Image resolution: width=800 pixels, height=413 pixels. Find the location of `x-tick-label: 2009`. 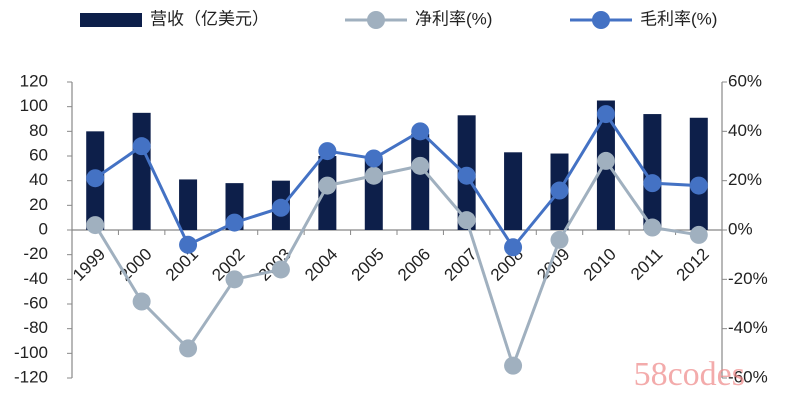

x-tick-label: 2009 is located at coordinates (553, 265).